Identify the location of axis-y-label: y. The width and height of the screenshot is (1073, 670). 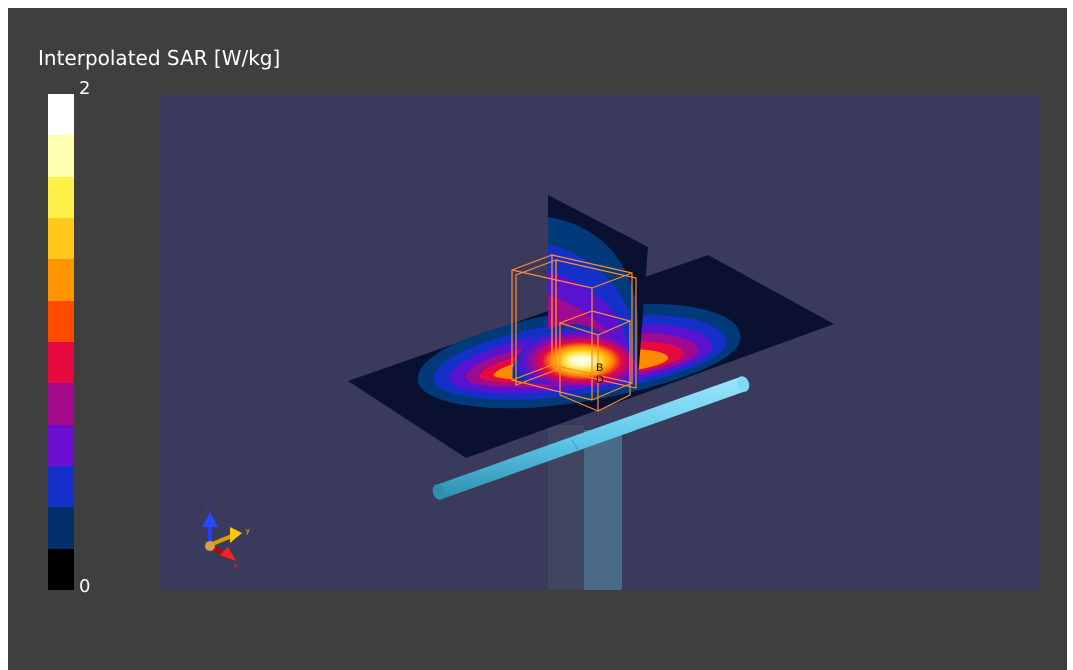
(248, 531).